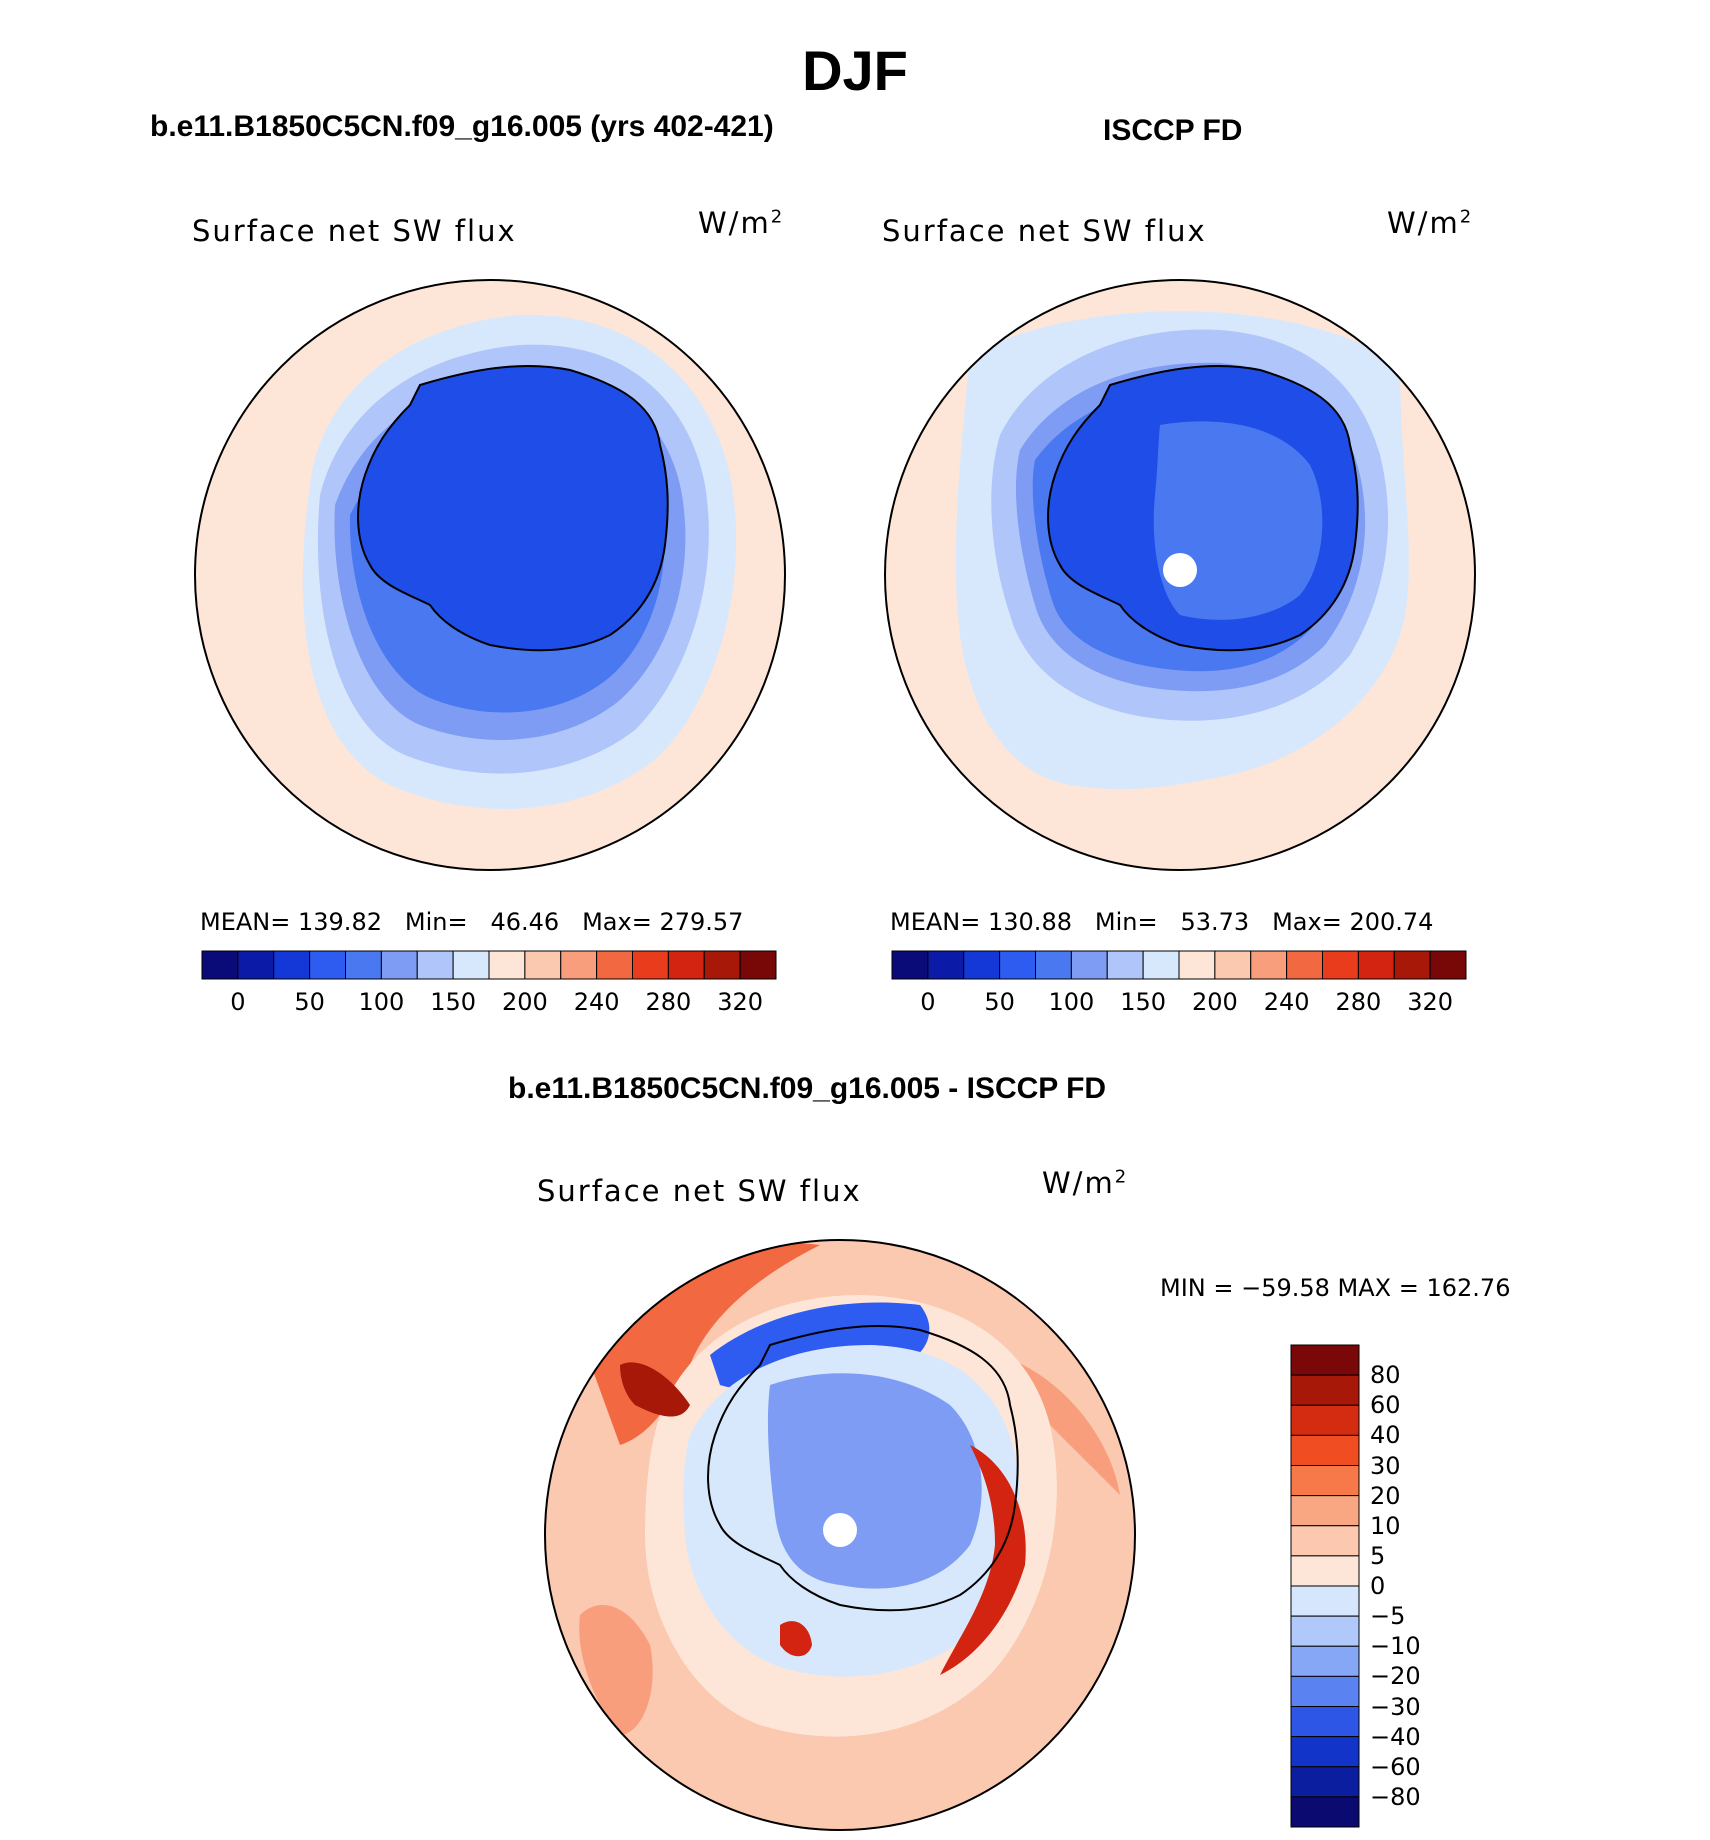  Describe the element at coordinates (1395, 1796) in the screenshot. I see `panel-3-colorbar-tick-label: −80` at that location.